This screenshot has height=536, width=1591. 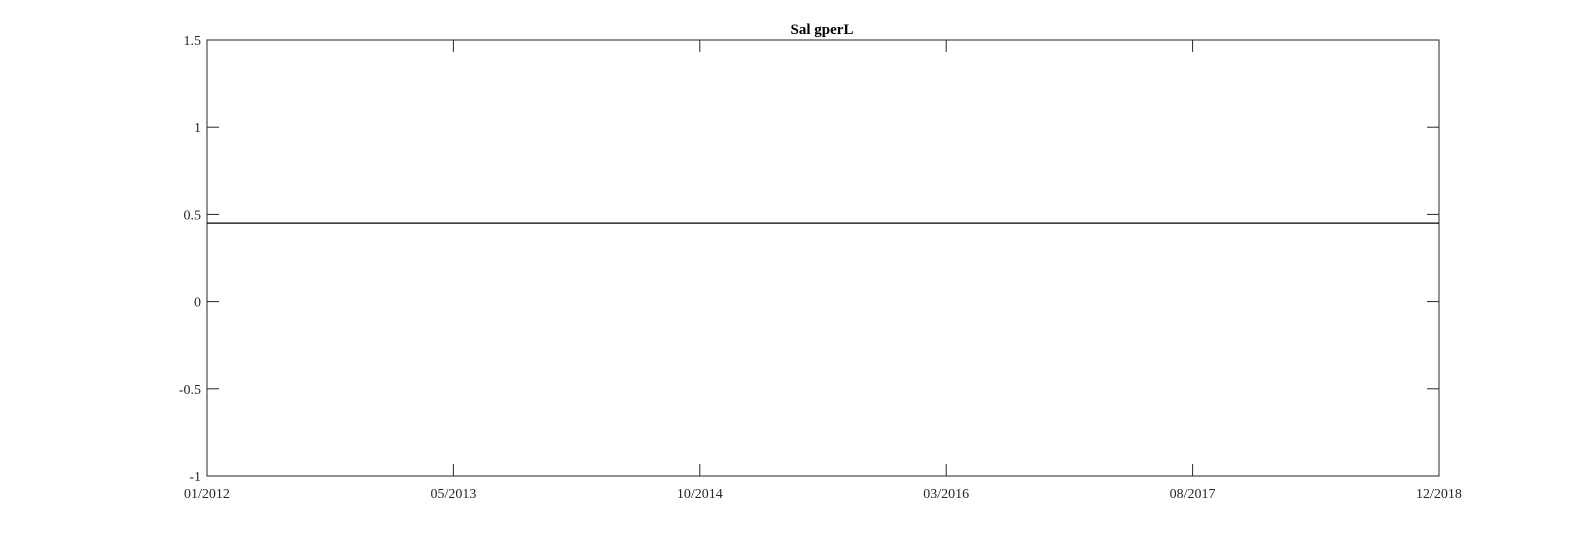 I want to click on y-tick-label: 0, so click(x=197, y=303).